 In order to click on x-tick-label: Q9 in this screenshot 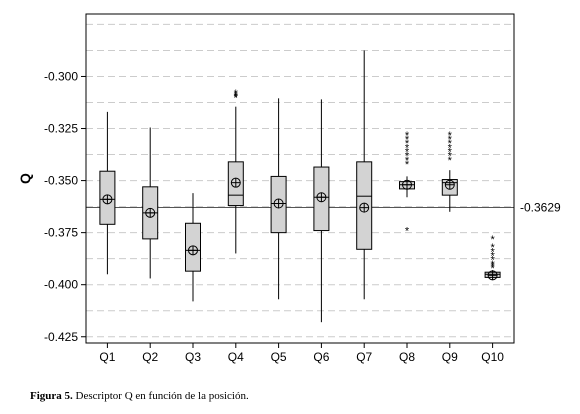, I will do `click(450, 357)`.